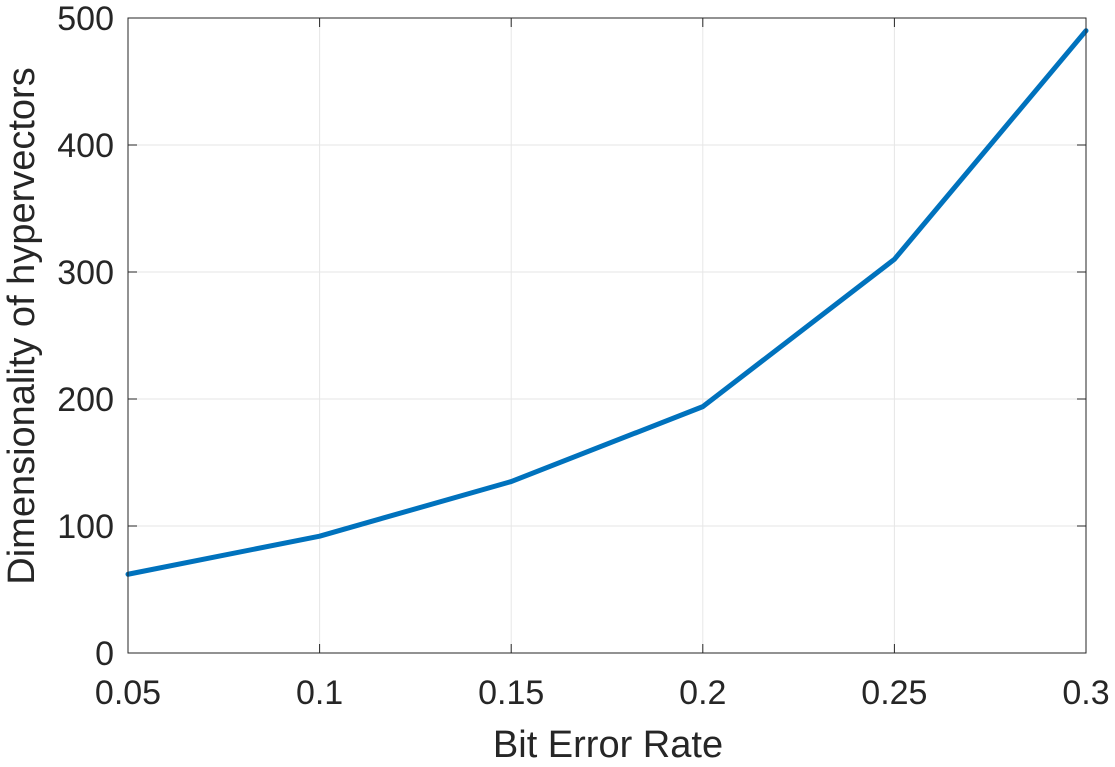 The image size is (1115, 767). What do you see at coordinates (85, 146) in the screenshot?
I see `y-tick-label: 400` at bounding box center [85, 146].